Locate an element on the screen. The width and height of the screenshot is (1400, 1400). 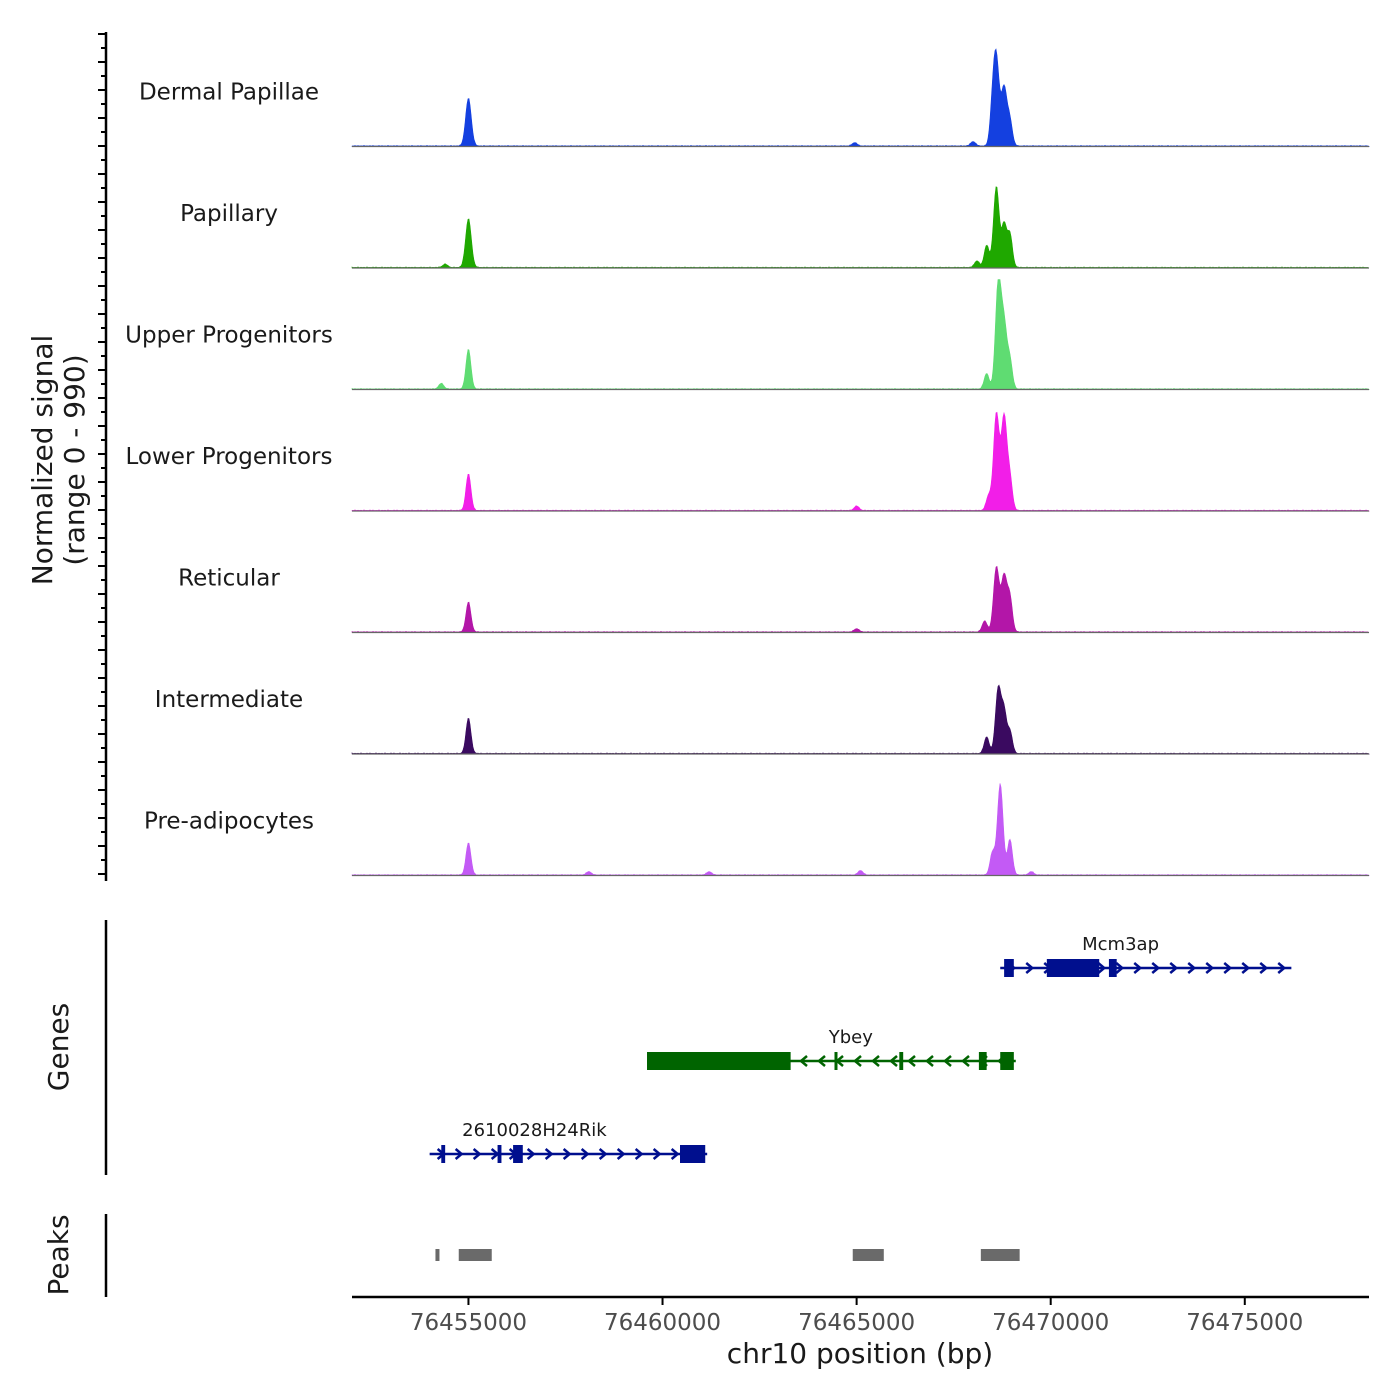
gene-annotations: Mcm3ap Ybey 2610028H24Rik is located at coordinates (860, 1048).